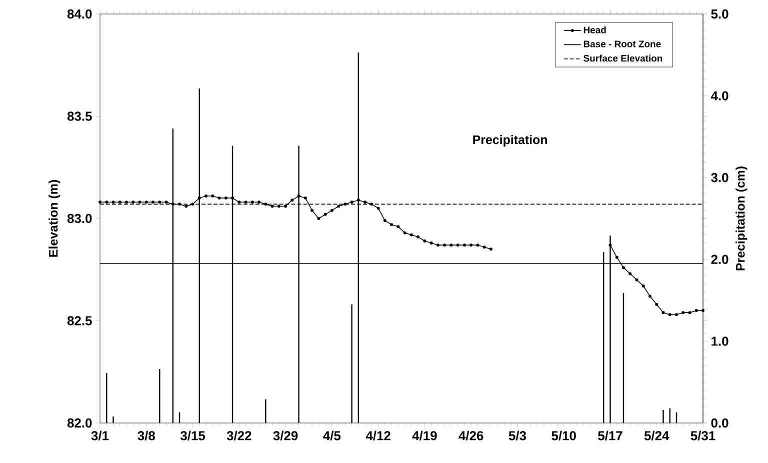  I want to click on x-tick-label: 5/10, so click(564, 435).